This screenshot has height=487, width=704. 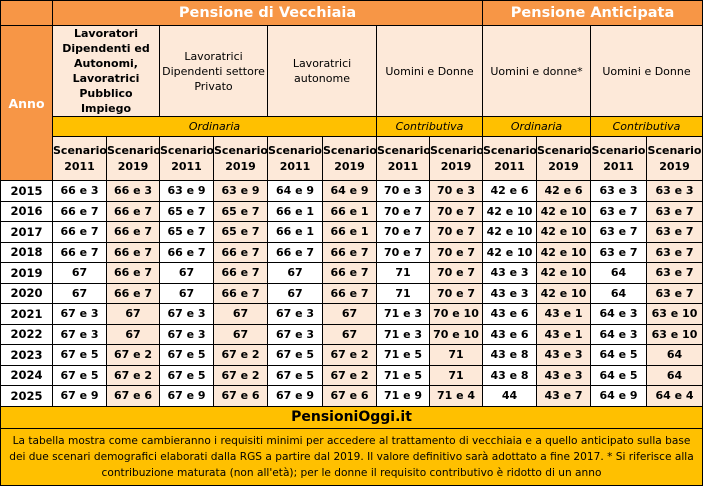 What do you see at coordinates (563, 334) in the screenshot?
I see `value-cell-2019: 43 e 1` at bounding box center [563, 334].